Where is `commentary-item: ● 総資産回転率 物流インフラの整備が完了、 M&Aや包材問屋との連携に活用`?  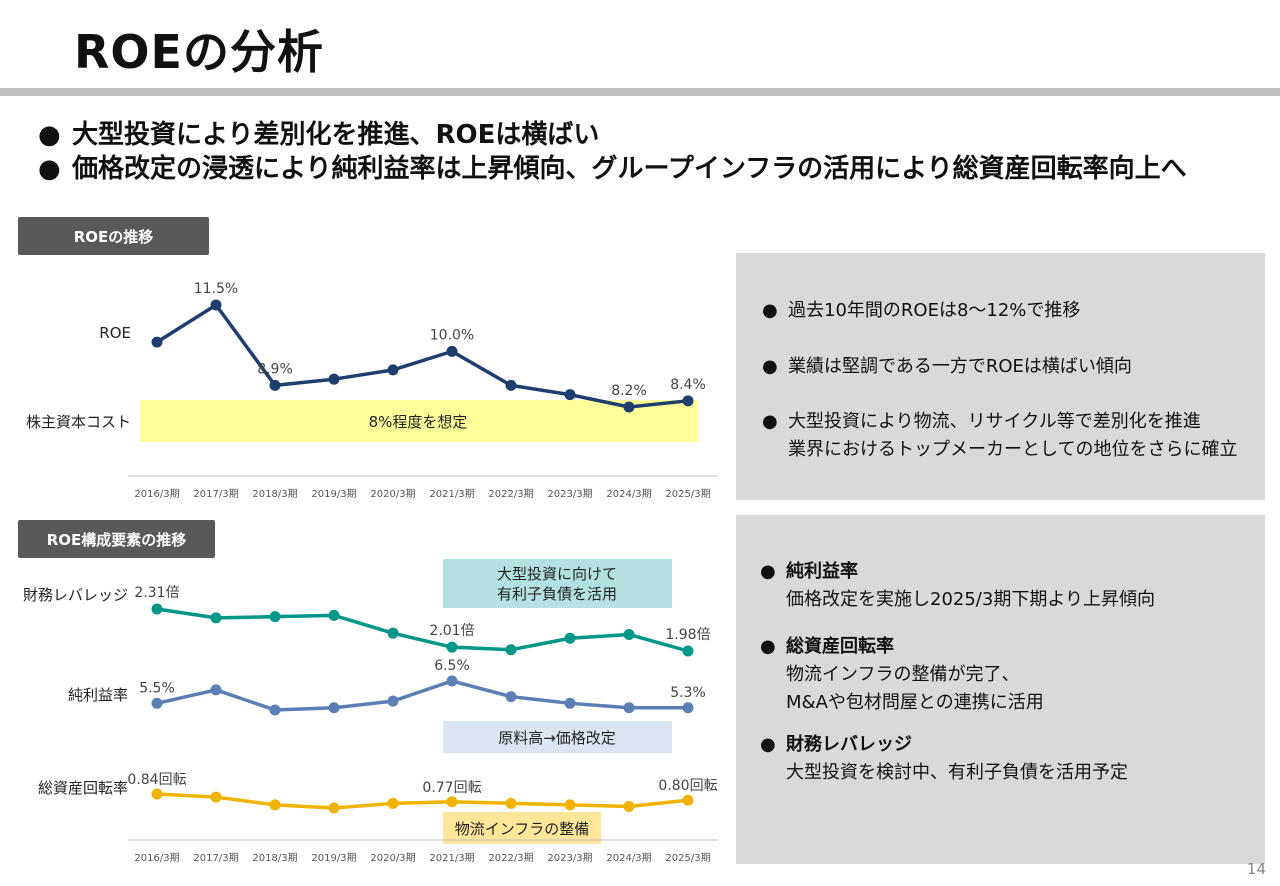
commentary-item: ● 総資産回転率 物流インフラの整備が完了、 M&Aや包材問屋との連携に活用 is located at coordinates (902, 675).